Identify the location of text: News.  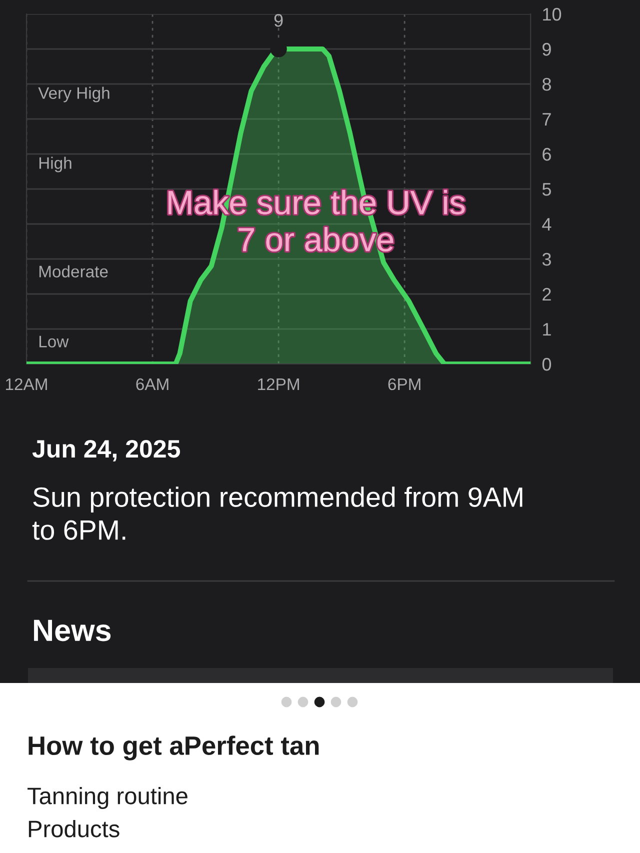
(72, 631).